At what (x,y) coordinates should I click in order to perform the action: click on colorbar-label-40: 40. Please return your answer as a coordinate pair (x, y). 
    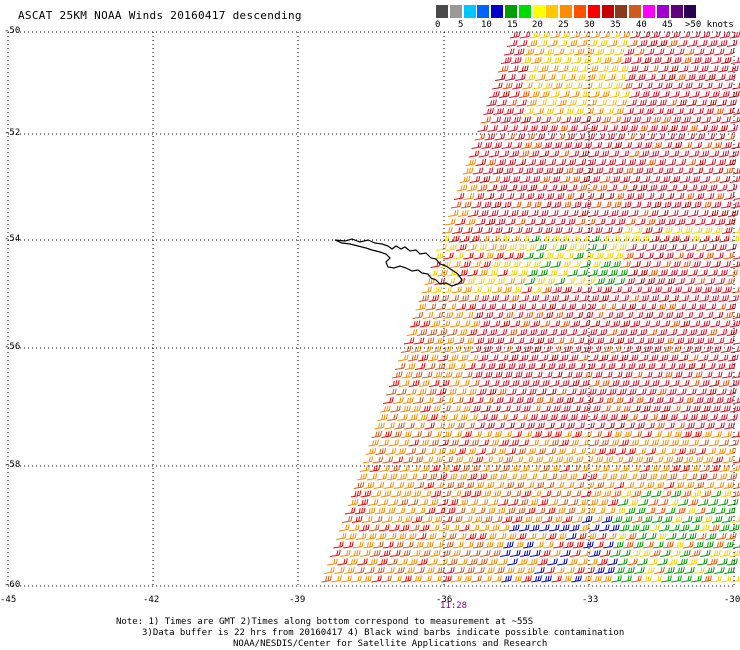
    Looking at the image, I should click on (641, 25).